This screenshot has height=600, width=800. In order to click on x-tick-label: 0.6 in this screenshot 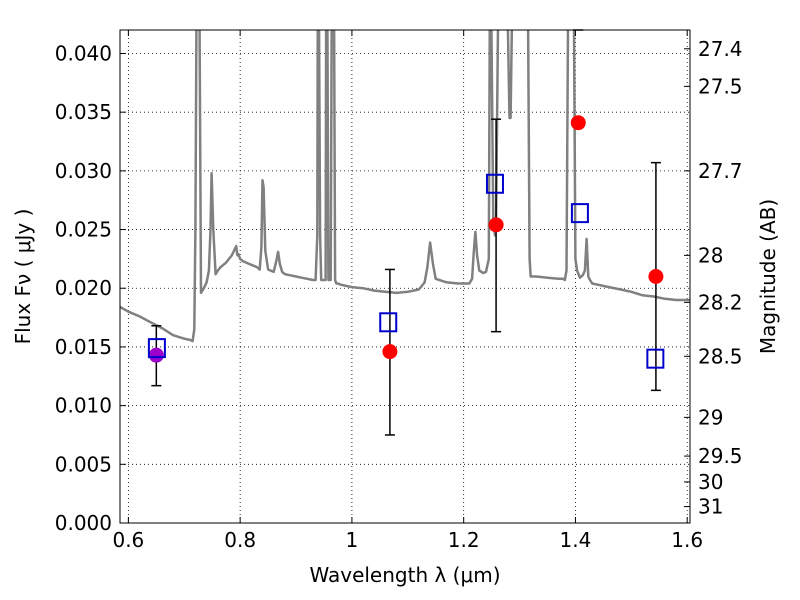, I will do `click(128, 540)`.